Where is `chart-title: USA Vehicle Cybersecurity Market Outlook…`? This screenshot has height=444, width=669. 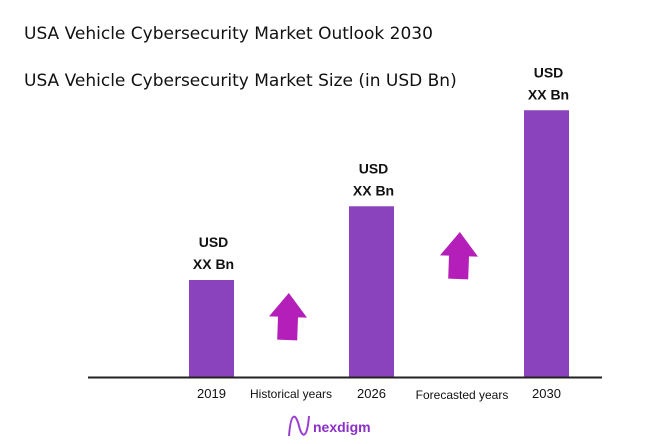 chart-title: USA Vehicle Cybersecurity Market Outlook… is located at coordinates (228, 34).